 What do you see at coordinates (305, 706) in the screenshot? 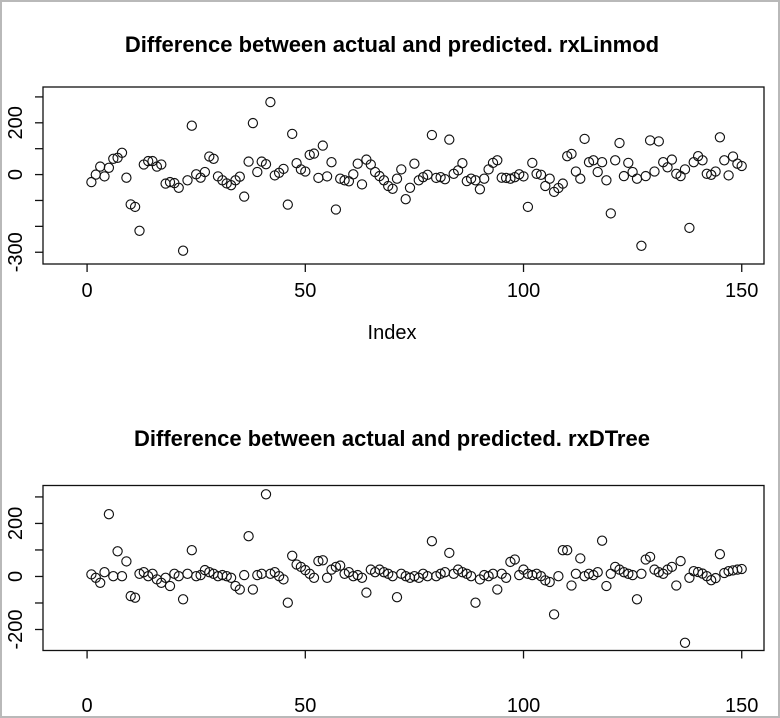
I see `x-axis-tick-label: 50` at bounding box center [305, 706].